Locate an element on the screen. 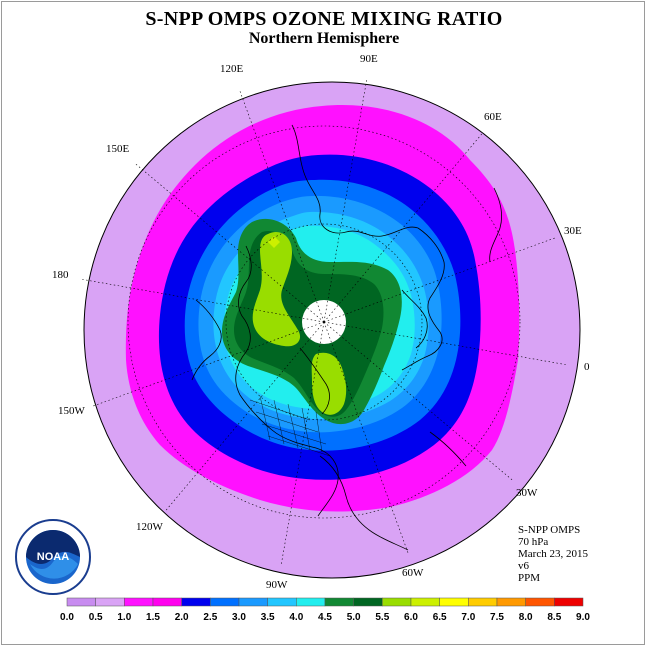  info-units: PPM is located at coordinates (529, 578).